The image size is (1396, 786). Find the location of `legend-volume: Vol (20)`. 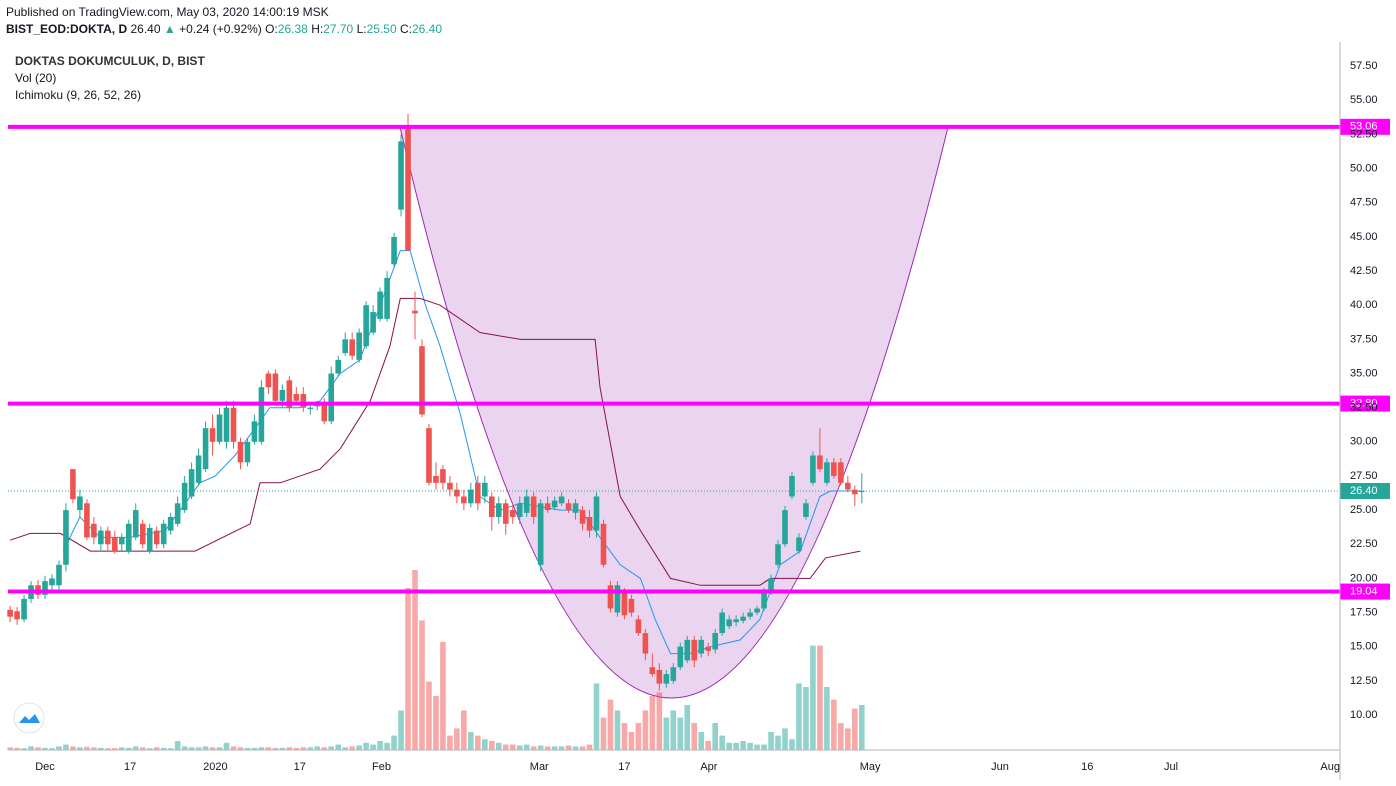

legend-volume: Vol (20) is located at coordinates (36, 78).